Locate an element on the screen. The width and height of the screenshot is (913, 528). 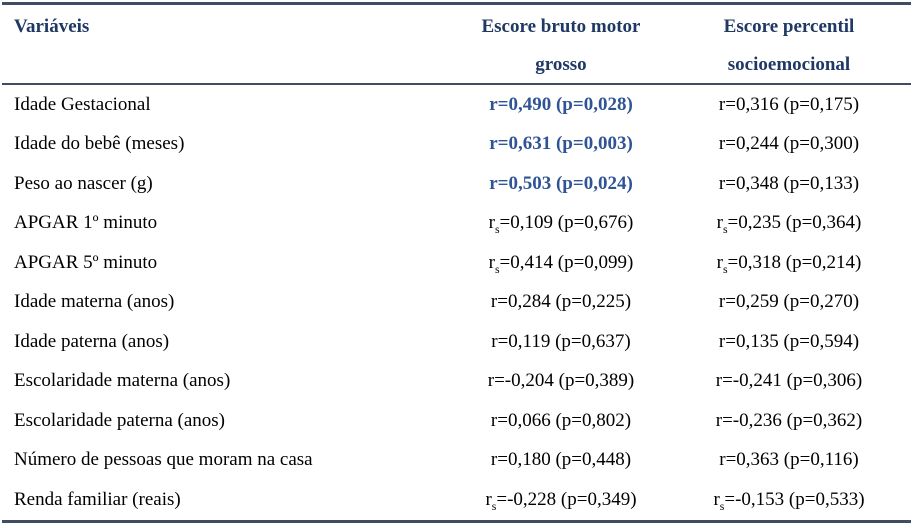
stat-value: =0,135 (p=0,594) is located at coordinates (792, 341).